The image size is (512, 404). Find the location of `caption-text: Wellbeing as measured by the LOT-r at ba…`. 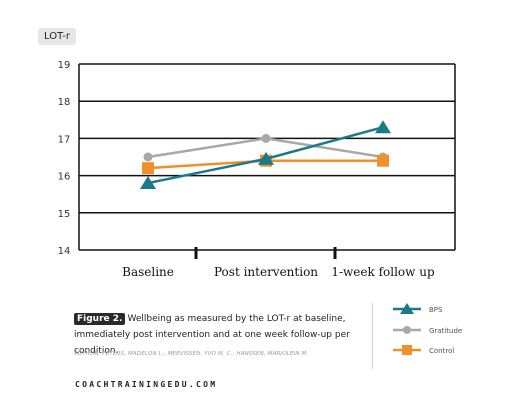

caption-text: Wellbeing as measured by the LOT-r at ba… is located at coordinates (212, 335).